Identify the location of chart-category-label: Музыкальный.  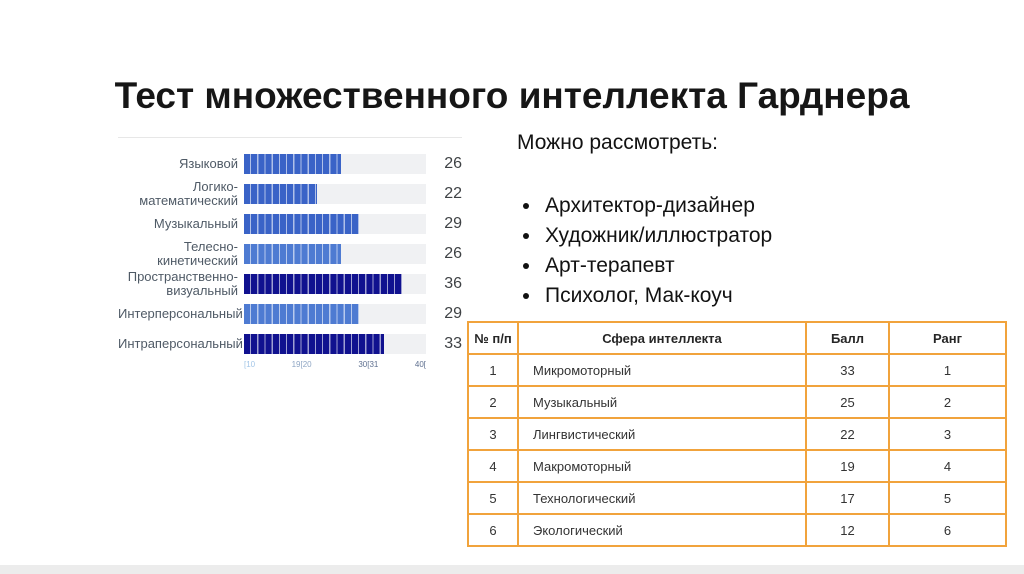
(195, 223).